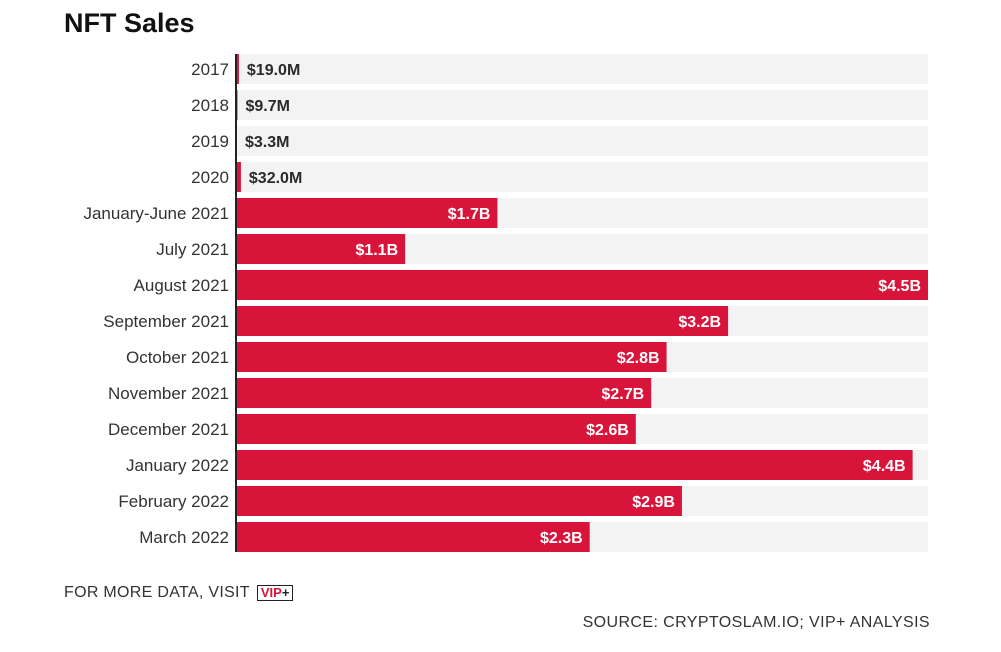 The image size is (1001, 652). I want to click on value-label: $32.0M, so click(275, 178).